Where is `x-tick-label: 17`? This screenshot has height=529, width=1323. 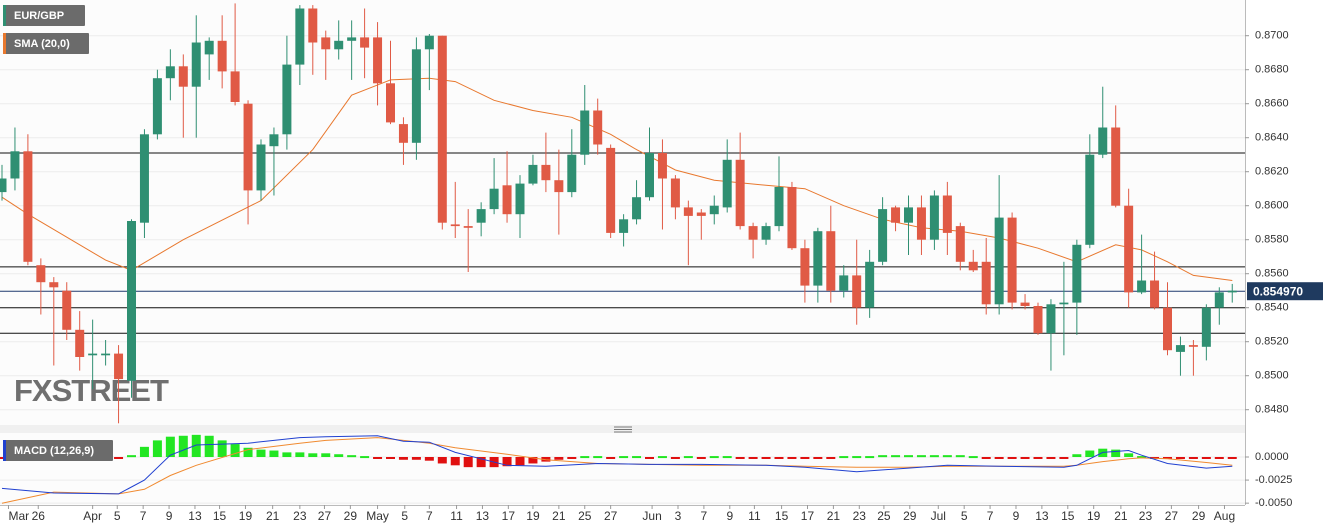 x-tick-label: 17 is located at coordinates (509, 516).